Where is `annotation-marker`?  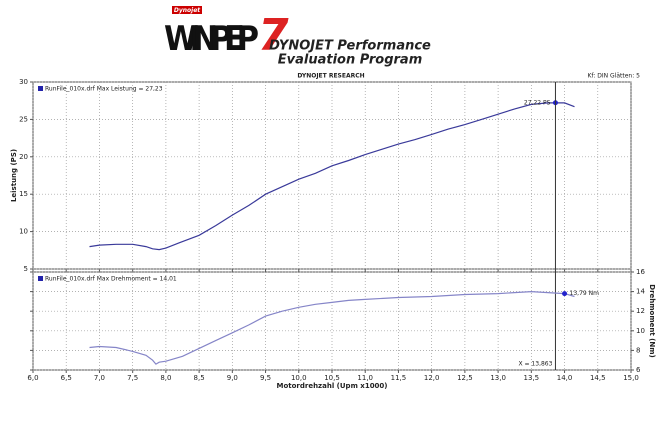 annotation-marker is located at coordinates (565, 294).